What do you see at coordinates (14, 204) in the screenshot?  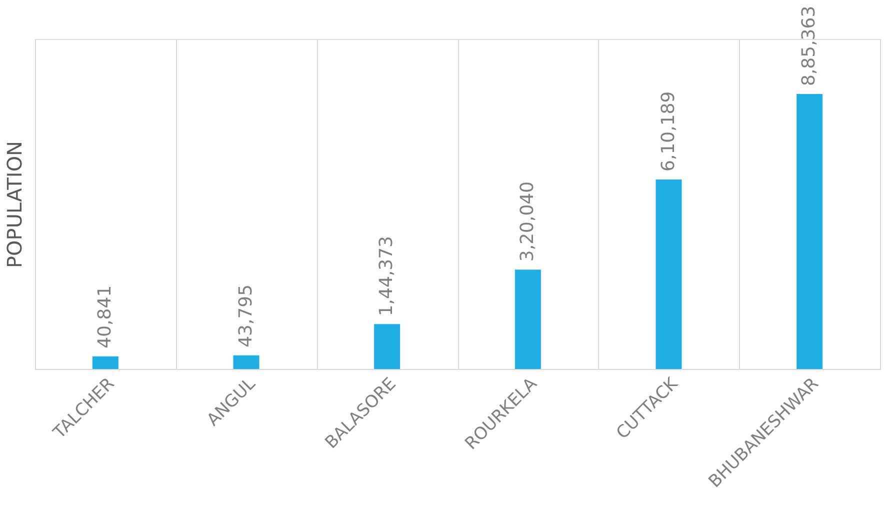 I see `y-axis-title: POPULATION` at bounding box center [14, 204].